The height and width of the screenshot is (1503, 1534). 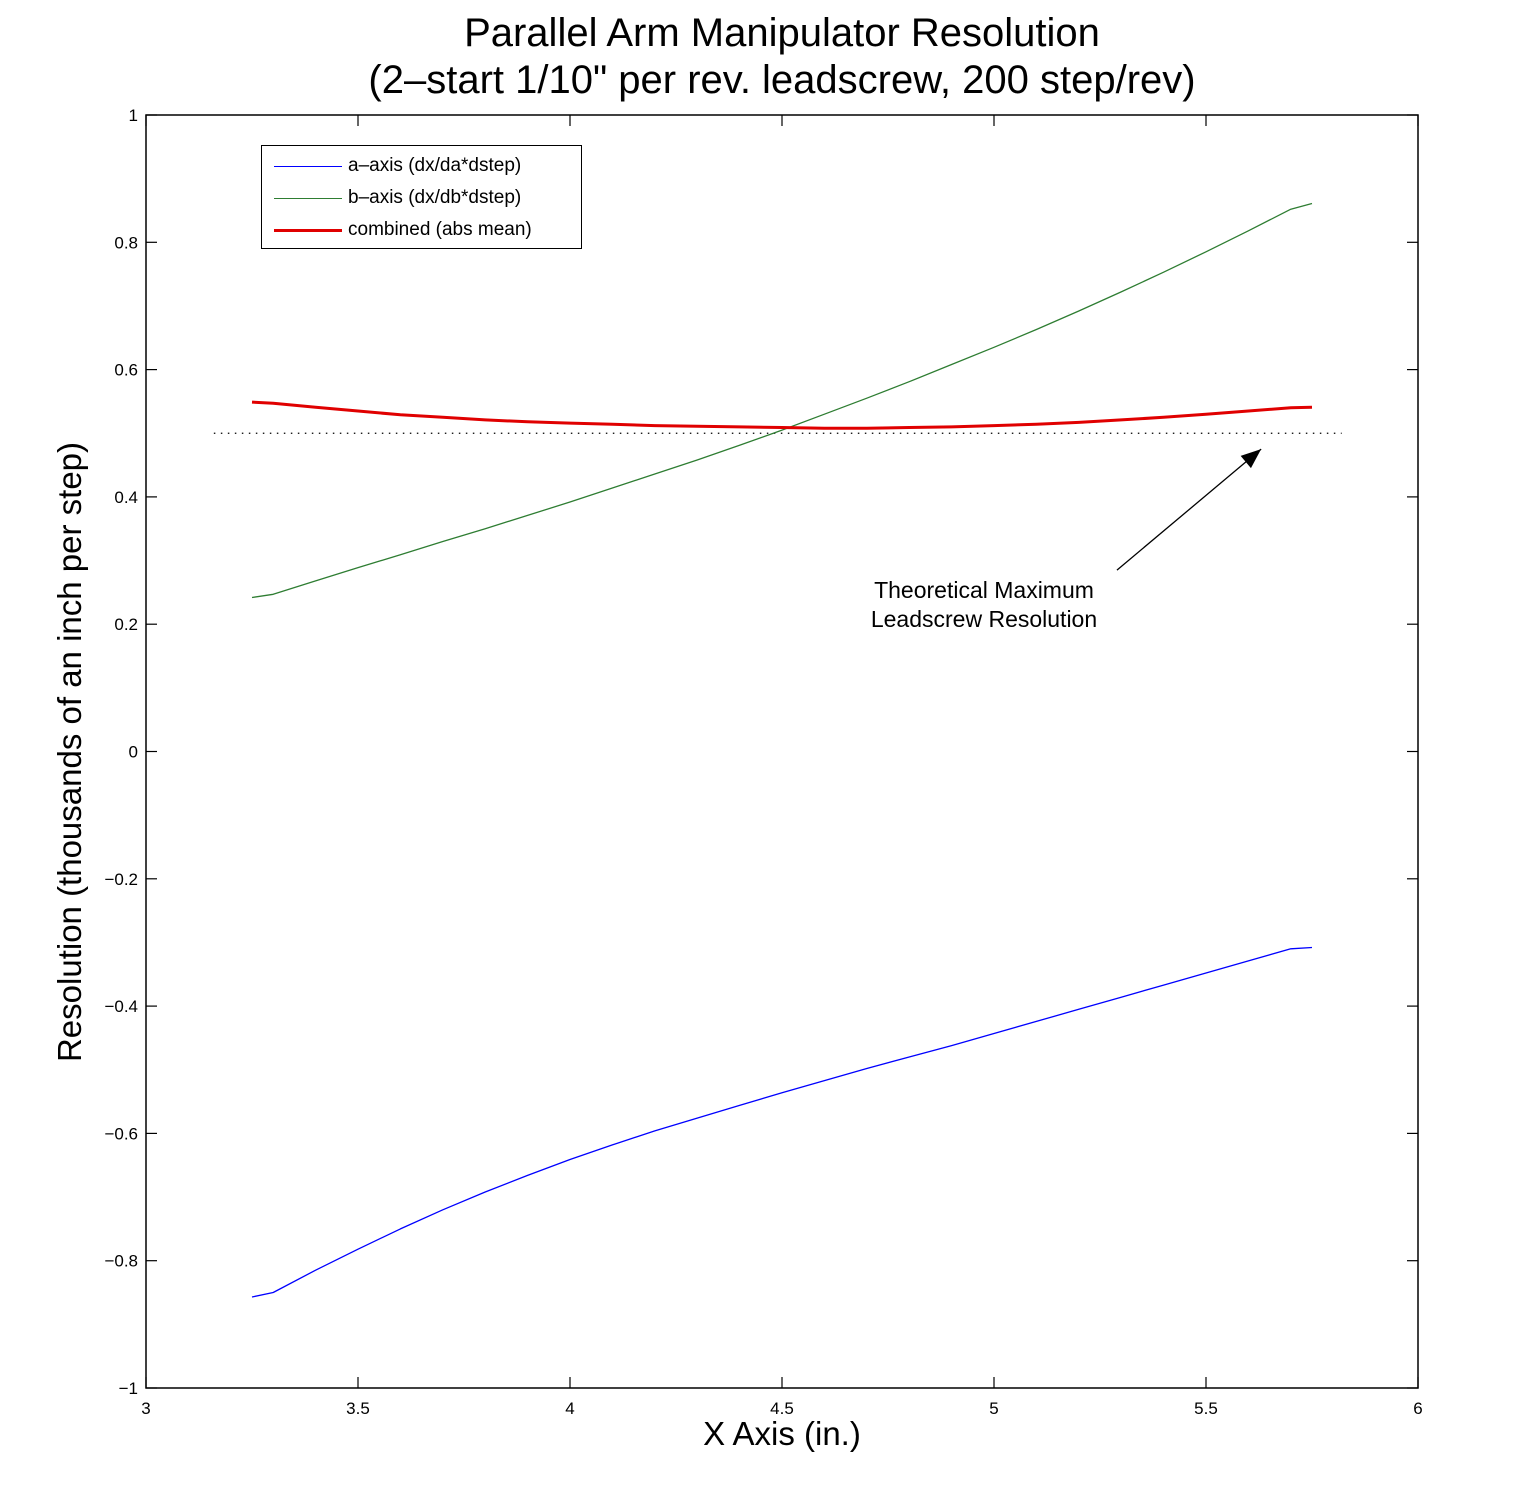 I want to click on series-line-combined, so click(x=782, y=415).